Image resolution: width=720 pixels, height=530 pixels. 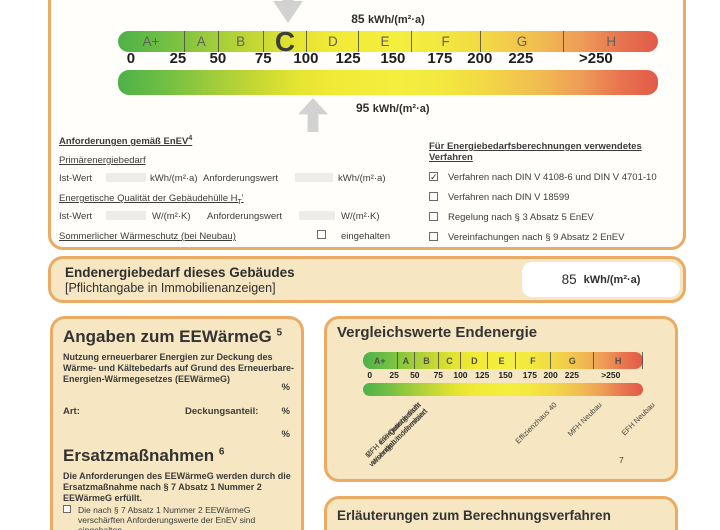 I want to click on class-letter: F, so click(x=445, y=41).